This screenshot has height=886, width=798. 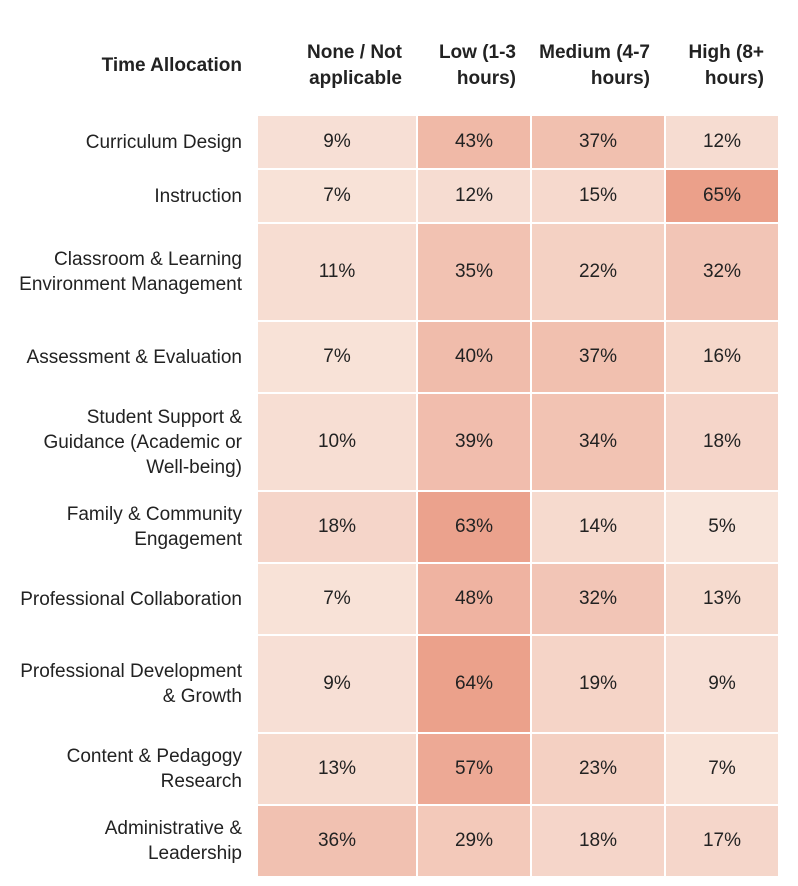 I want to click on heatmap-cell: 14%, so click(x=598, y=527).